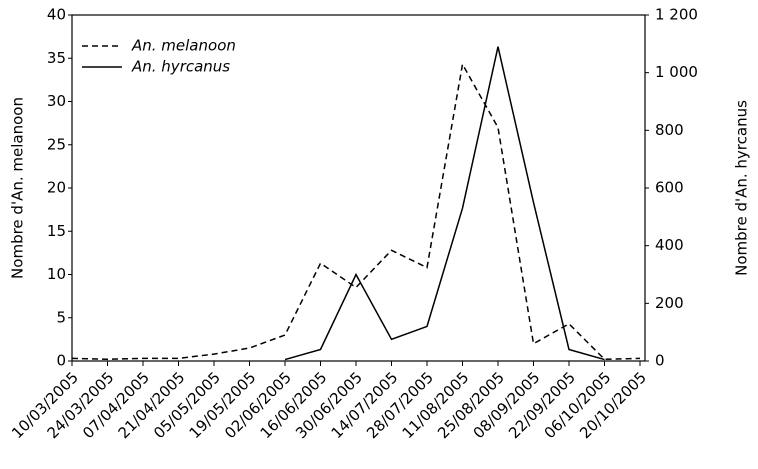  Describe the element at coordinates (180, 67) in the screenshot. I see `legend-label: An. hyrcanus` at that location.